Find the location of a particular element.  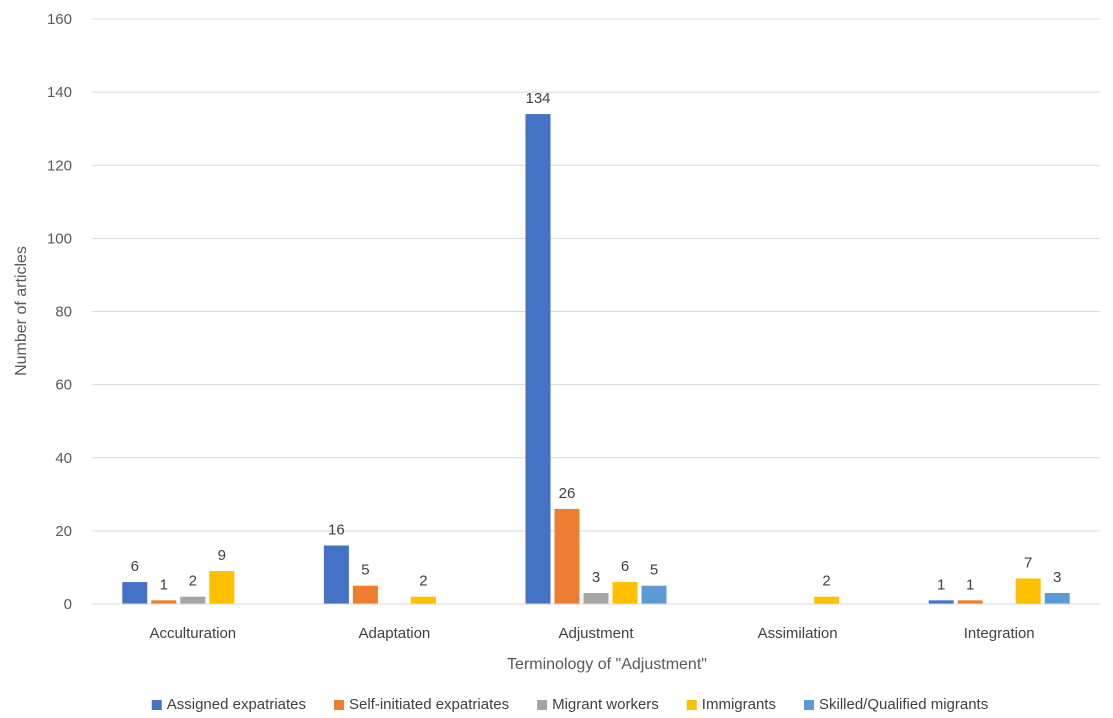

legend-item: Self-initiated expatriates is located at coordinates (421, 704).